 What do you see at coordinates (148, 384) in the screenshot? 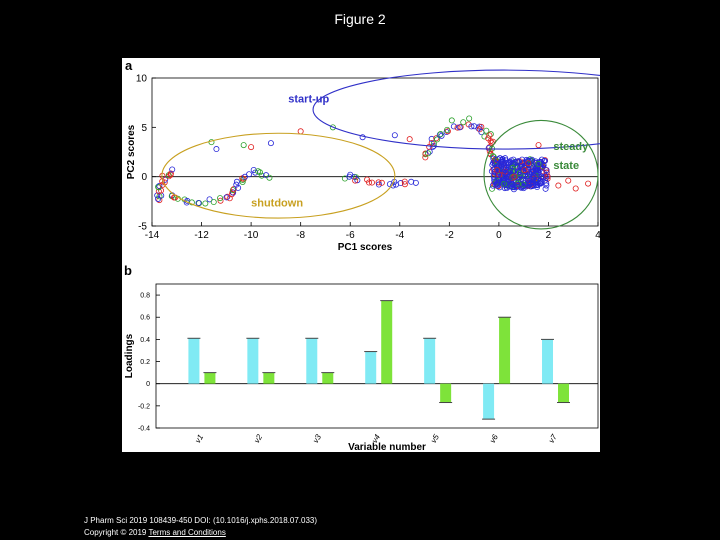
I see `panel-b-ytick-label: 0` at bounding box center [148, 384].